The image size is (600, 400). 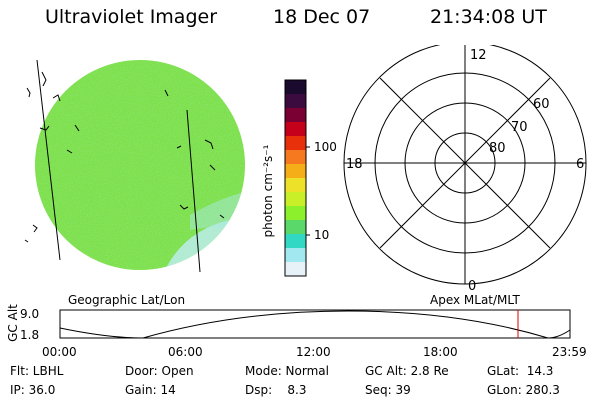 I want to click on timeline-ytick-high: 9.0, so click(x=30, y=314).